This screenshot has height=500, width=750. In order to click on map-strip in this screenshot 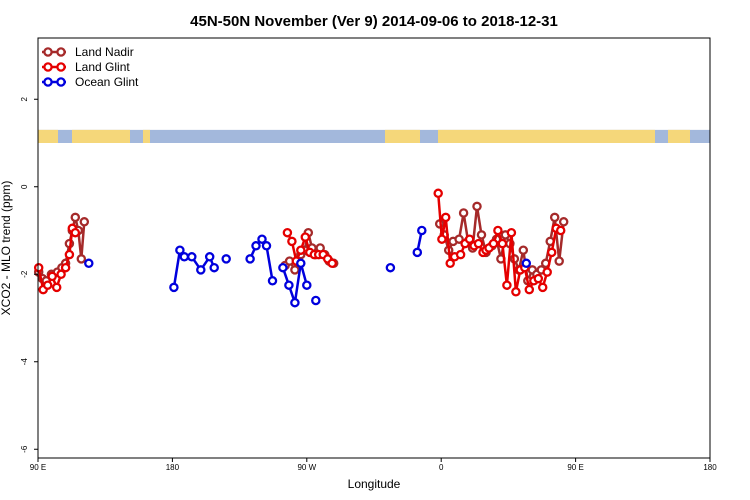, I will do `click(374, 136)`.